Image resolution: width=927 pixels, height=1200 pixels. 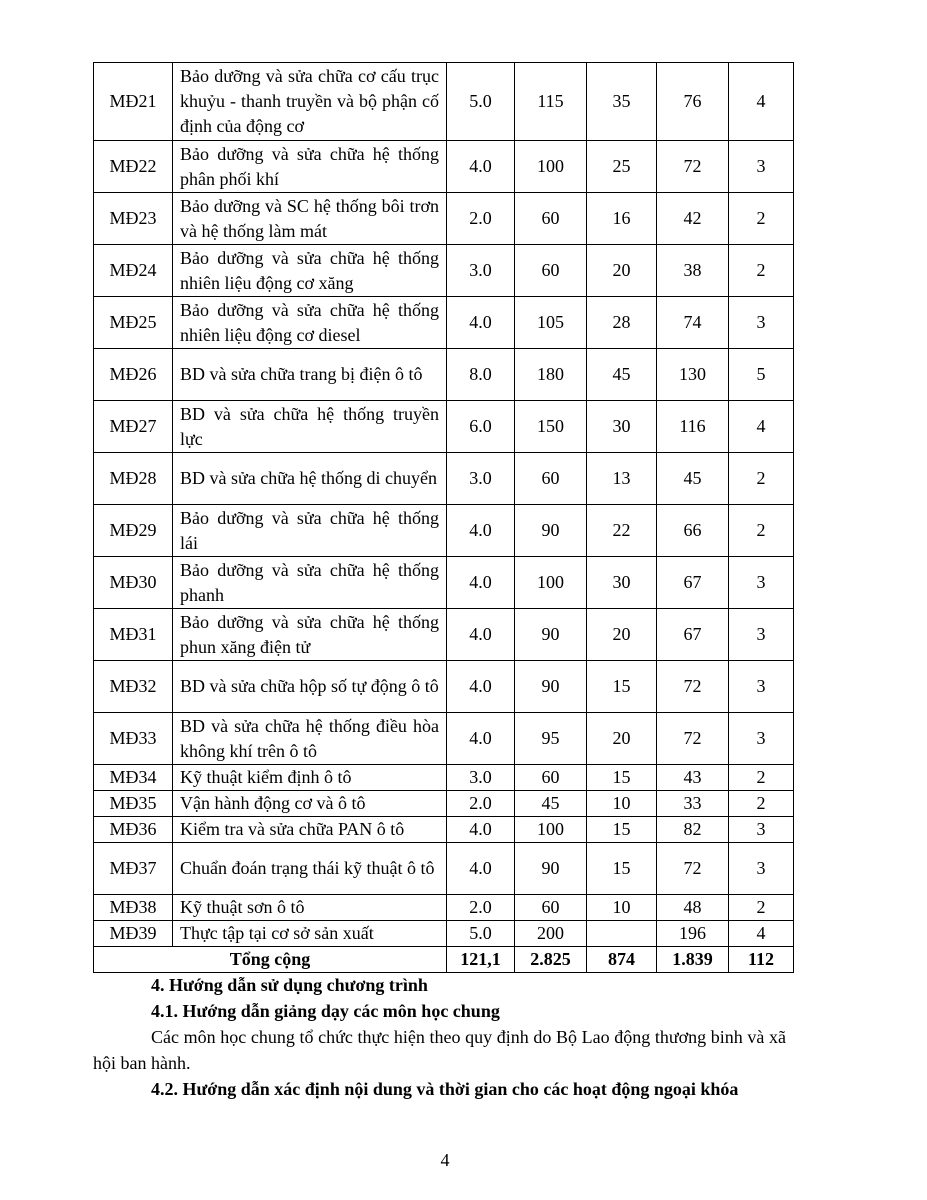 I want to click on cell-c1: 6.0, so click(x=480, y=426).